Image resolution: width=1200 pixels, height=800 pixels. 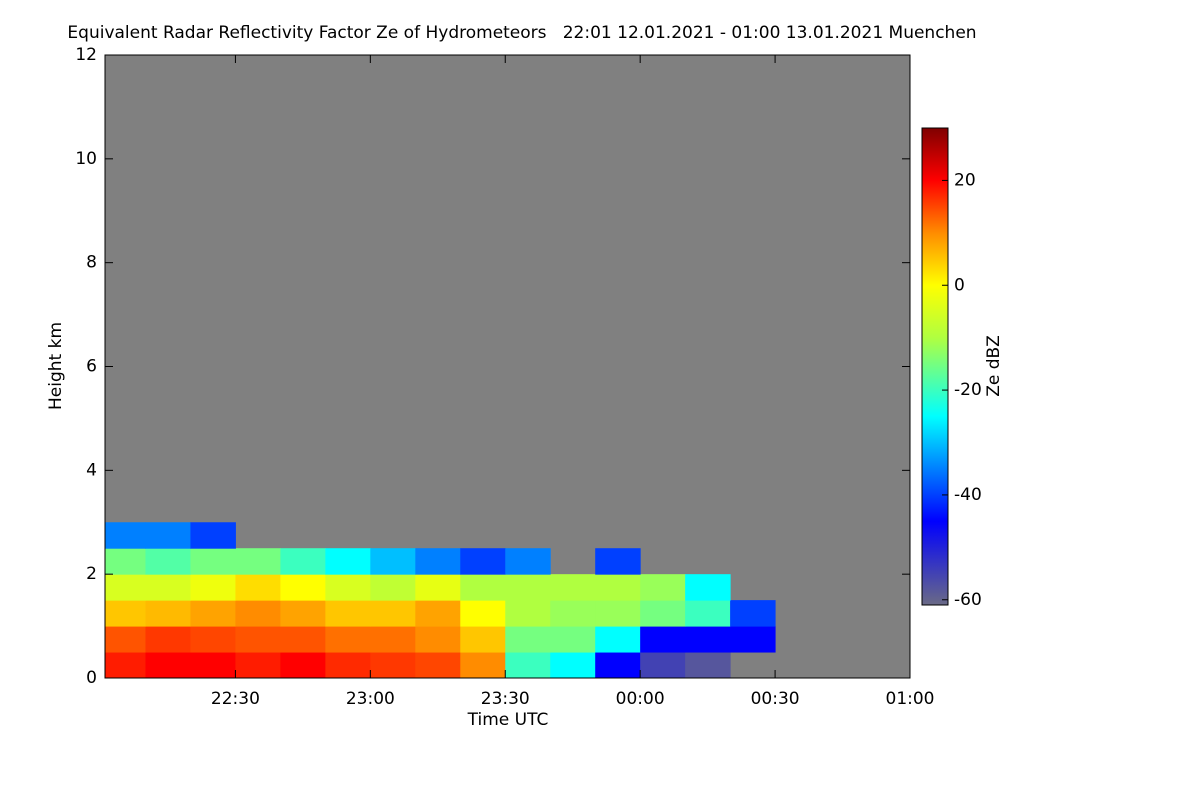 What do you see at coordinates (968, 390) in the screenshot?
I see `colorbar-tick-label: -20` at bounding box center [968, 390].